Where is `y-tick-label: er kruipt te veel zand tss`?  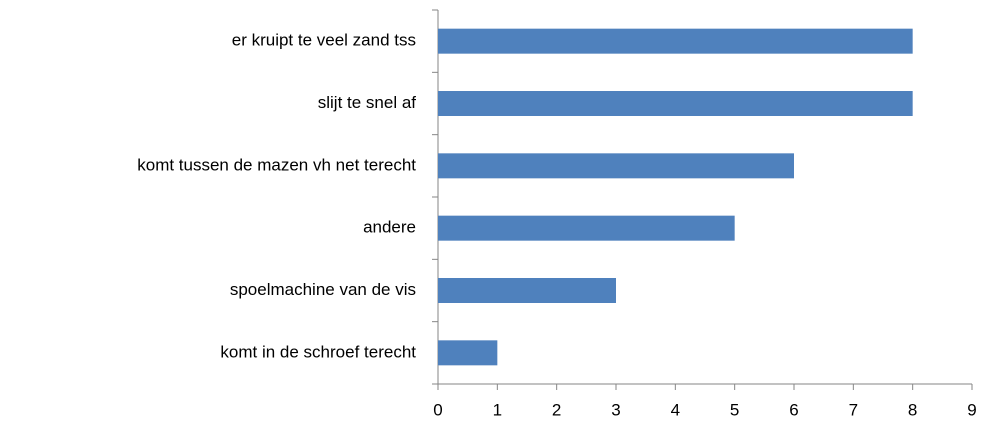
y-tick-label: er kruipt te veel zand tss is located at coordinates (324, 40).